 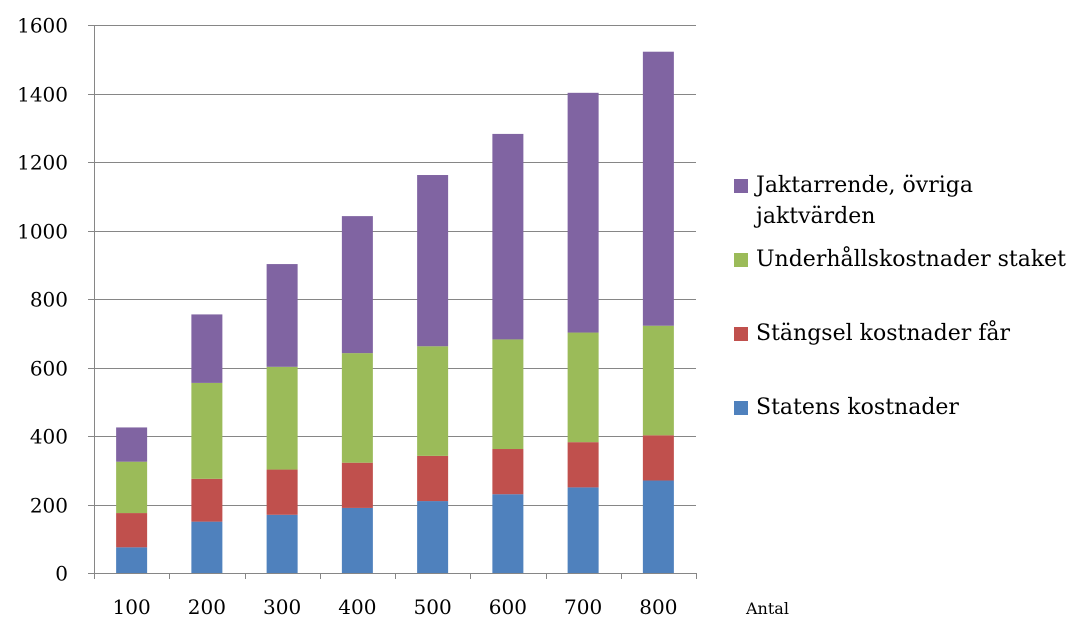 I want to click on y-tick-label: 600, so click(x=49, y=369).